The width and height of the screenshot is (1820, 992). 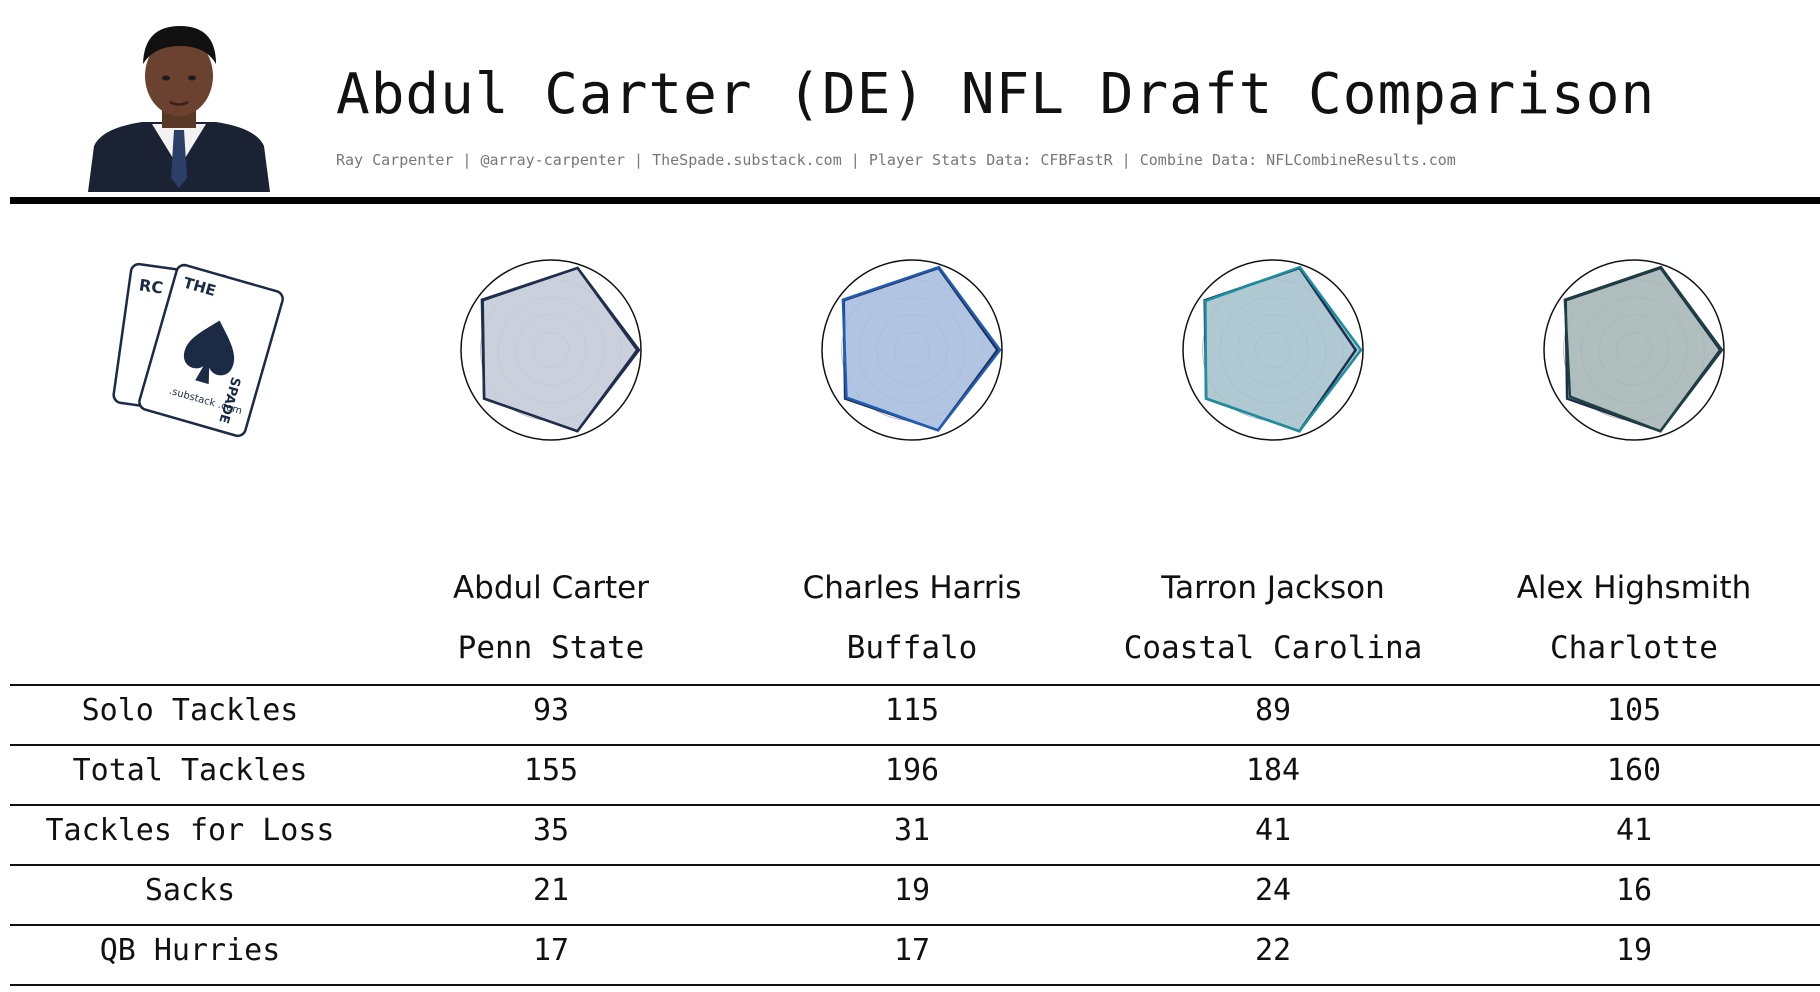 What do you see at coordinates (1634, 648) in the screenshot?
I see `player-school-4: Charlotte` at bounding box center [1634, 648].